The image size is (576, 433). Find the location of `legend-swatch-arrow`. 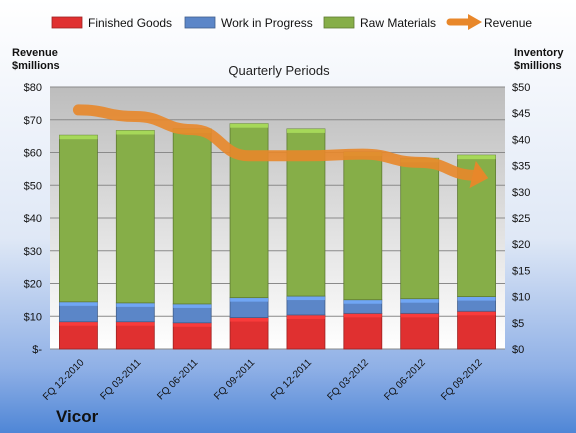

legend-swatch-arrow is located at coordinates (475, 22).